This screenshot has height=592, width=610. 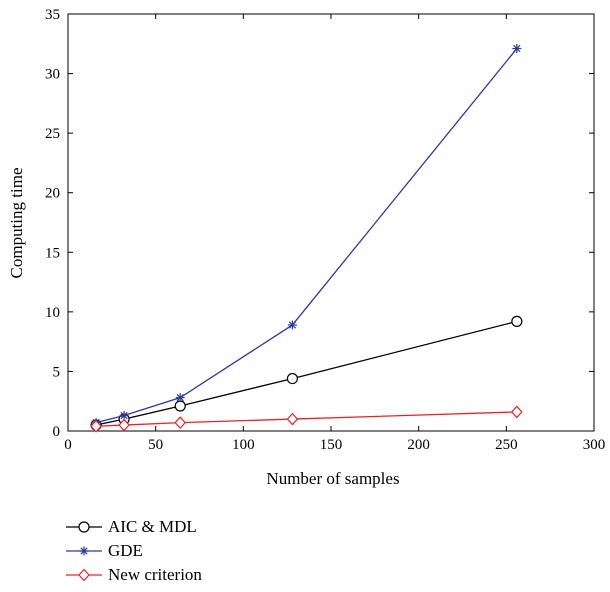 What do you see at coordinates (418, 445) in the screenshot?
I see `x-tick-label: 200` at bounding box center [418, 445].